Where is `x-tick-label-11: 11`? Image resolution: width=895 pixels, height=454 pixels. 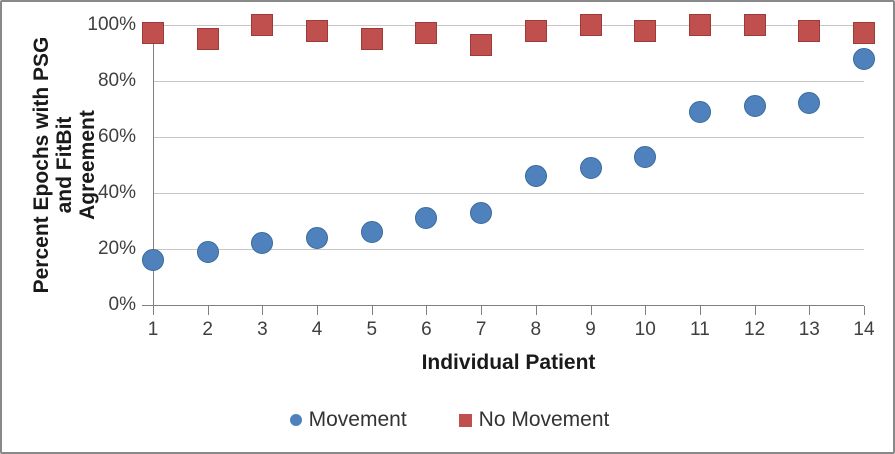 x-tick-label-11: 11 is located at coordinates (700, 329).